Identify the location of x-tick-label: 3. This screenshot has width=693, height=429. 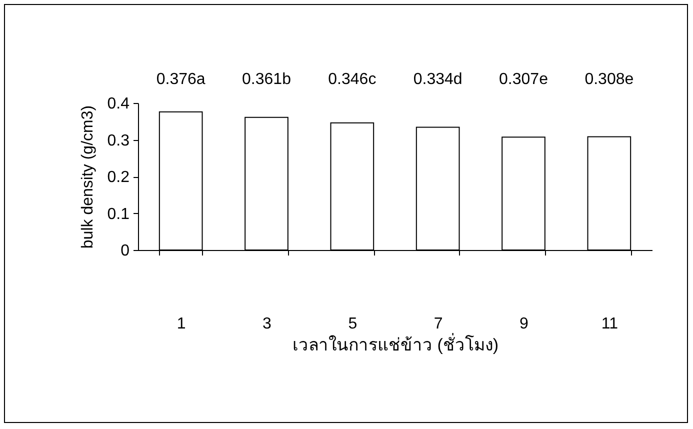
(267, 324).